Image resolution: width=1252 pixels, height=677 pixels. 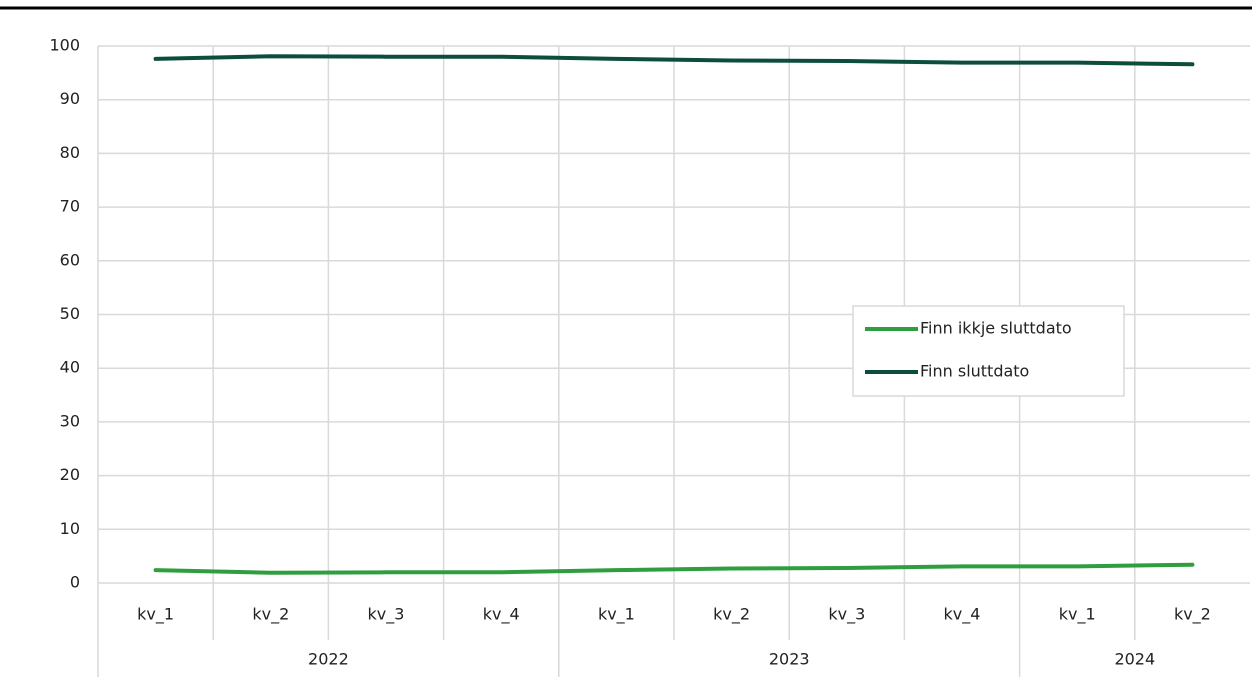 I want to click on y-tick-label: 100, so click(x=64, y=45).